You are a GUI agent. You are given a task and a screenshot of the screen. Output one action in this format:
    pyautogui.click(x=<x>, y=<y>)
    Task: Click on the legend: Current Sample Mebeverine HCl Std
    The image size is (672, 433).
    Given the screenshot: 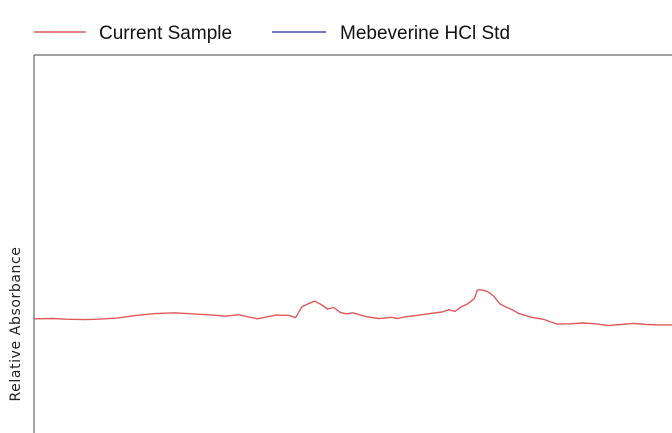 What is the action you would take?
    pyautogui.click(x=272, y=33)
    